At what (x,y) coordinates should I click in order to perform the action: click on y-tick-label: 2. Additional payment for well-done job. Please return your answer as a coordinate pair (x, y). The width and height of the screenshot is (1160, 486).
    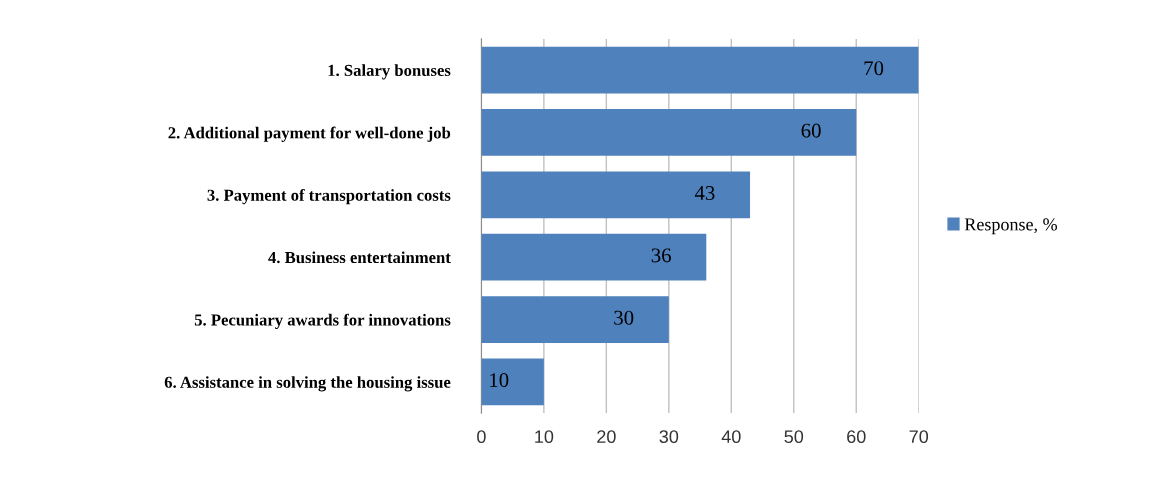
    Looking at the image, I should click on (309, 134).